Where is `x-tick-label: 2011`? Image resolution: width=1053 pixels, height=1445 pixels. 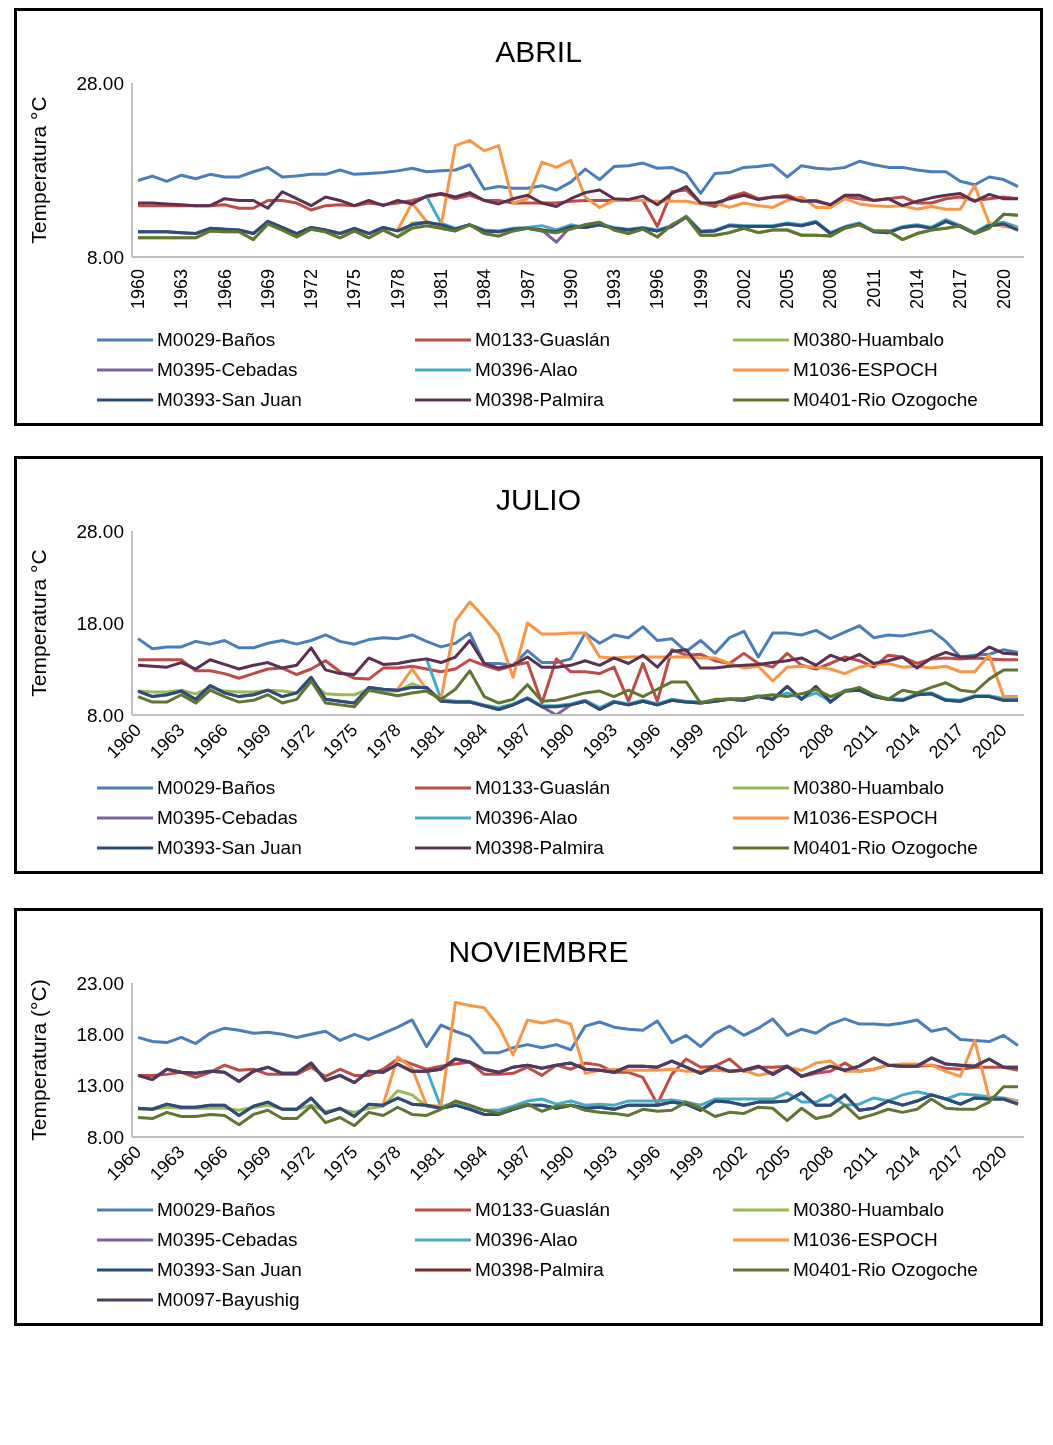 x-tick-label: 2011 is located at coordinates (873, 288).